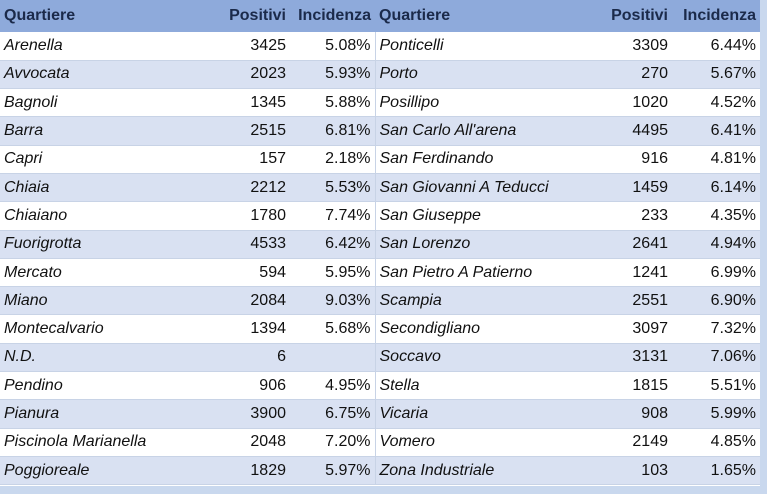 This screenshot has height=494, width=767. Describe the element at coordinates (478, 159) in the screenshot. I see `district-cell: San Ferdinando` at that location.